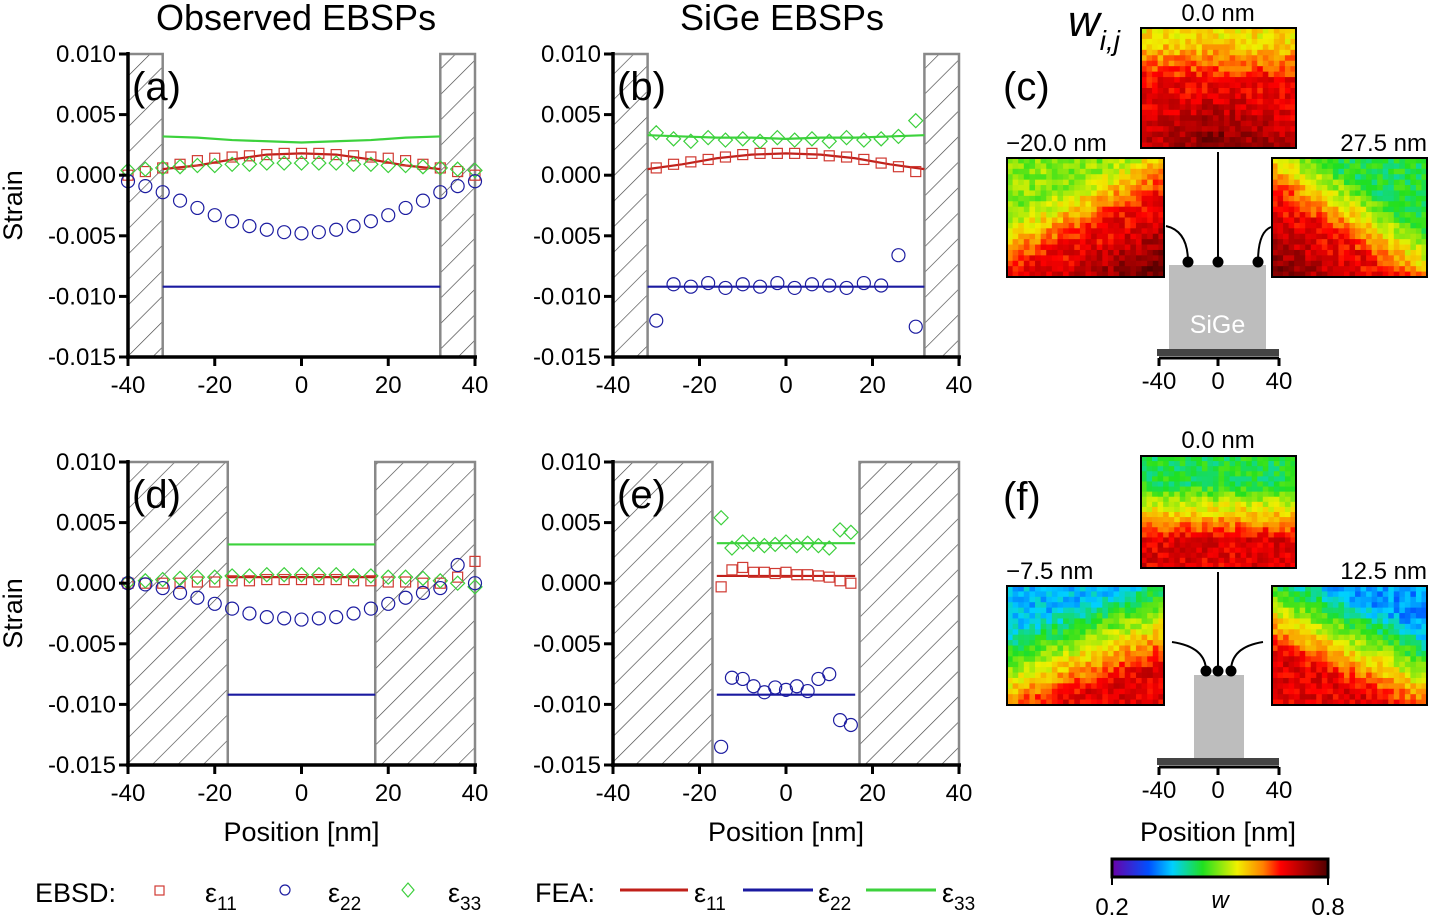  Describe the element at coordinates (782, 19) in the screenshot. I see `title-sige: SiGe EBSPs` at that location.